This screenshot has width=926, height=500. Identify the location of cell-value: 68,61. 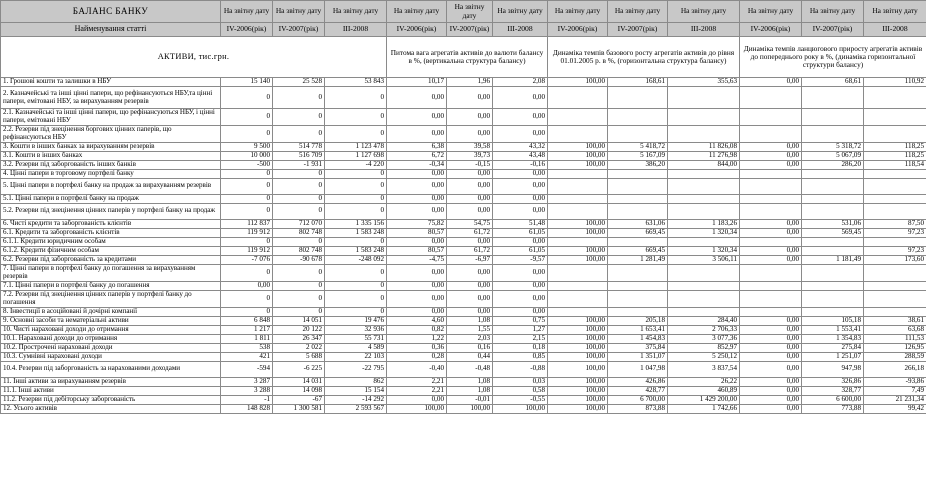
(832, 82).